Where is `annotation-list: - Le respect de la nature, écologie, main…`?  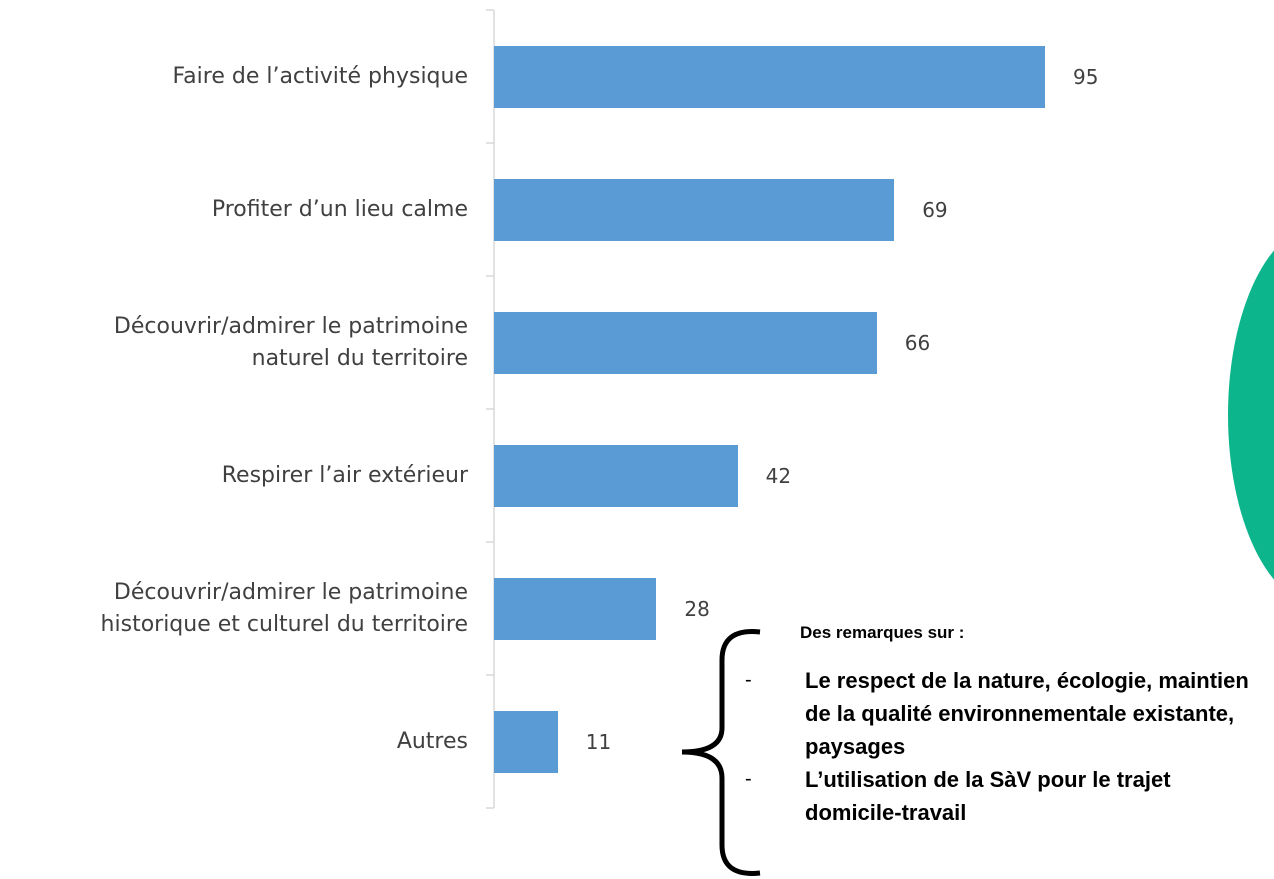 annotation-list: - Le respect de la nature, écologie, main… is located at coordinates (1005, 746).